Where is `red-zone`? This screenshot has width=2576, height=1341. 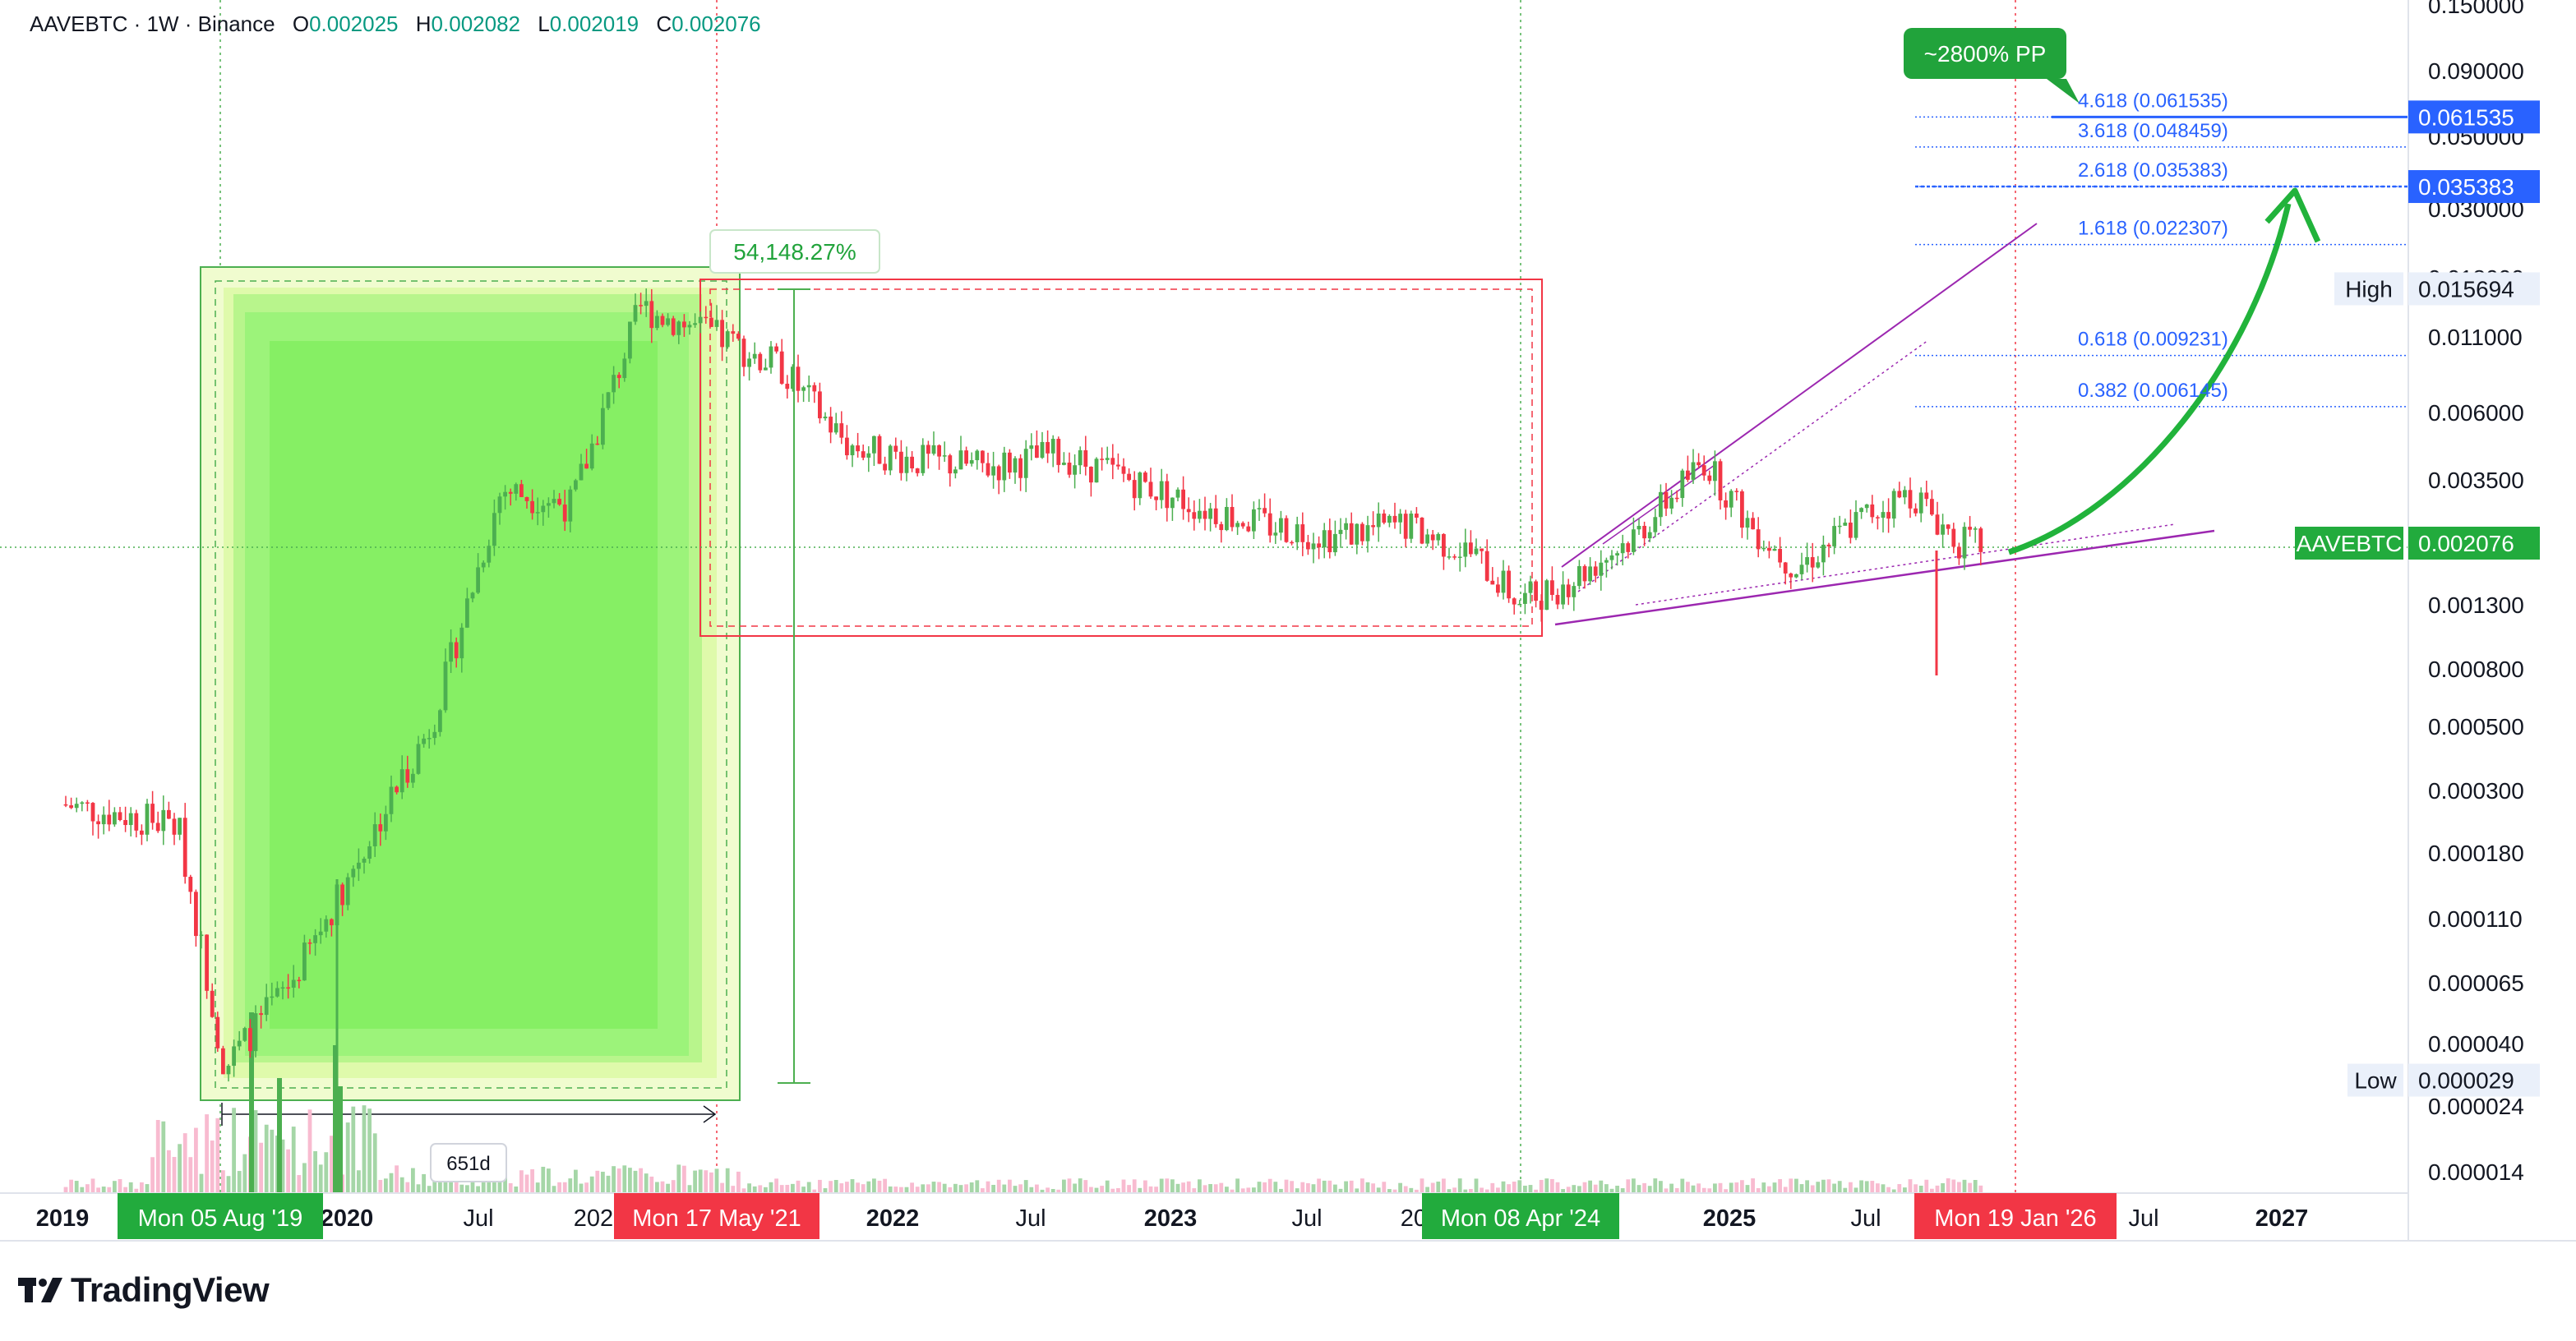
red-zone is located at coordinates (1121, 458).